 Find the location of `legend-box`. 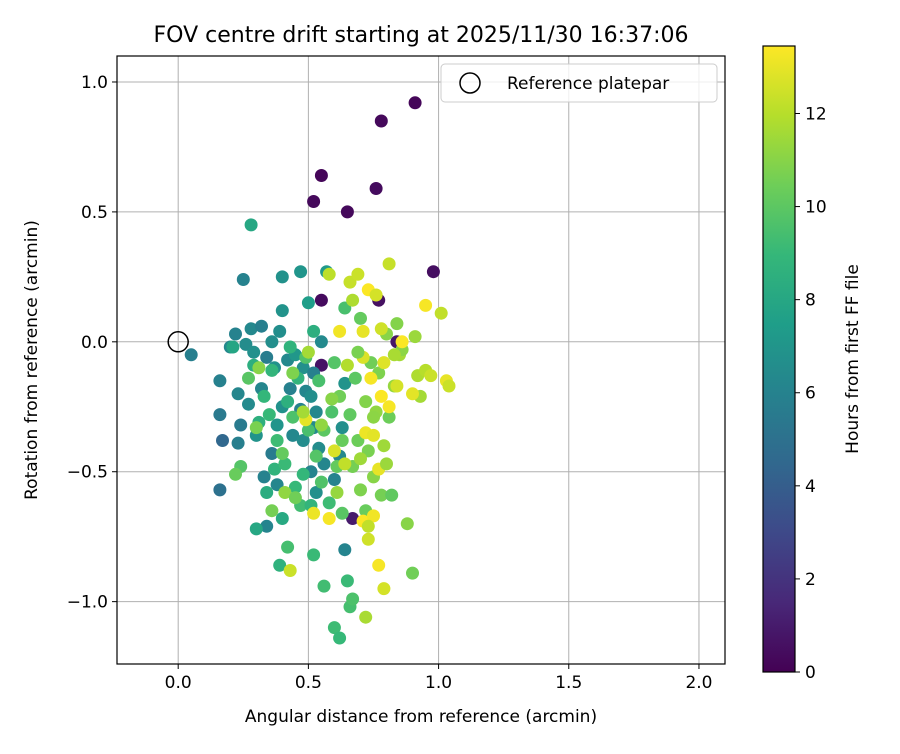

legend-box is located at coordinates (579, 83).